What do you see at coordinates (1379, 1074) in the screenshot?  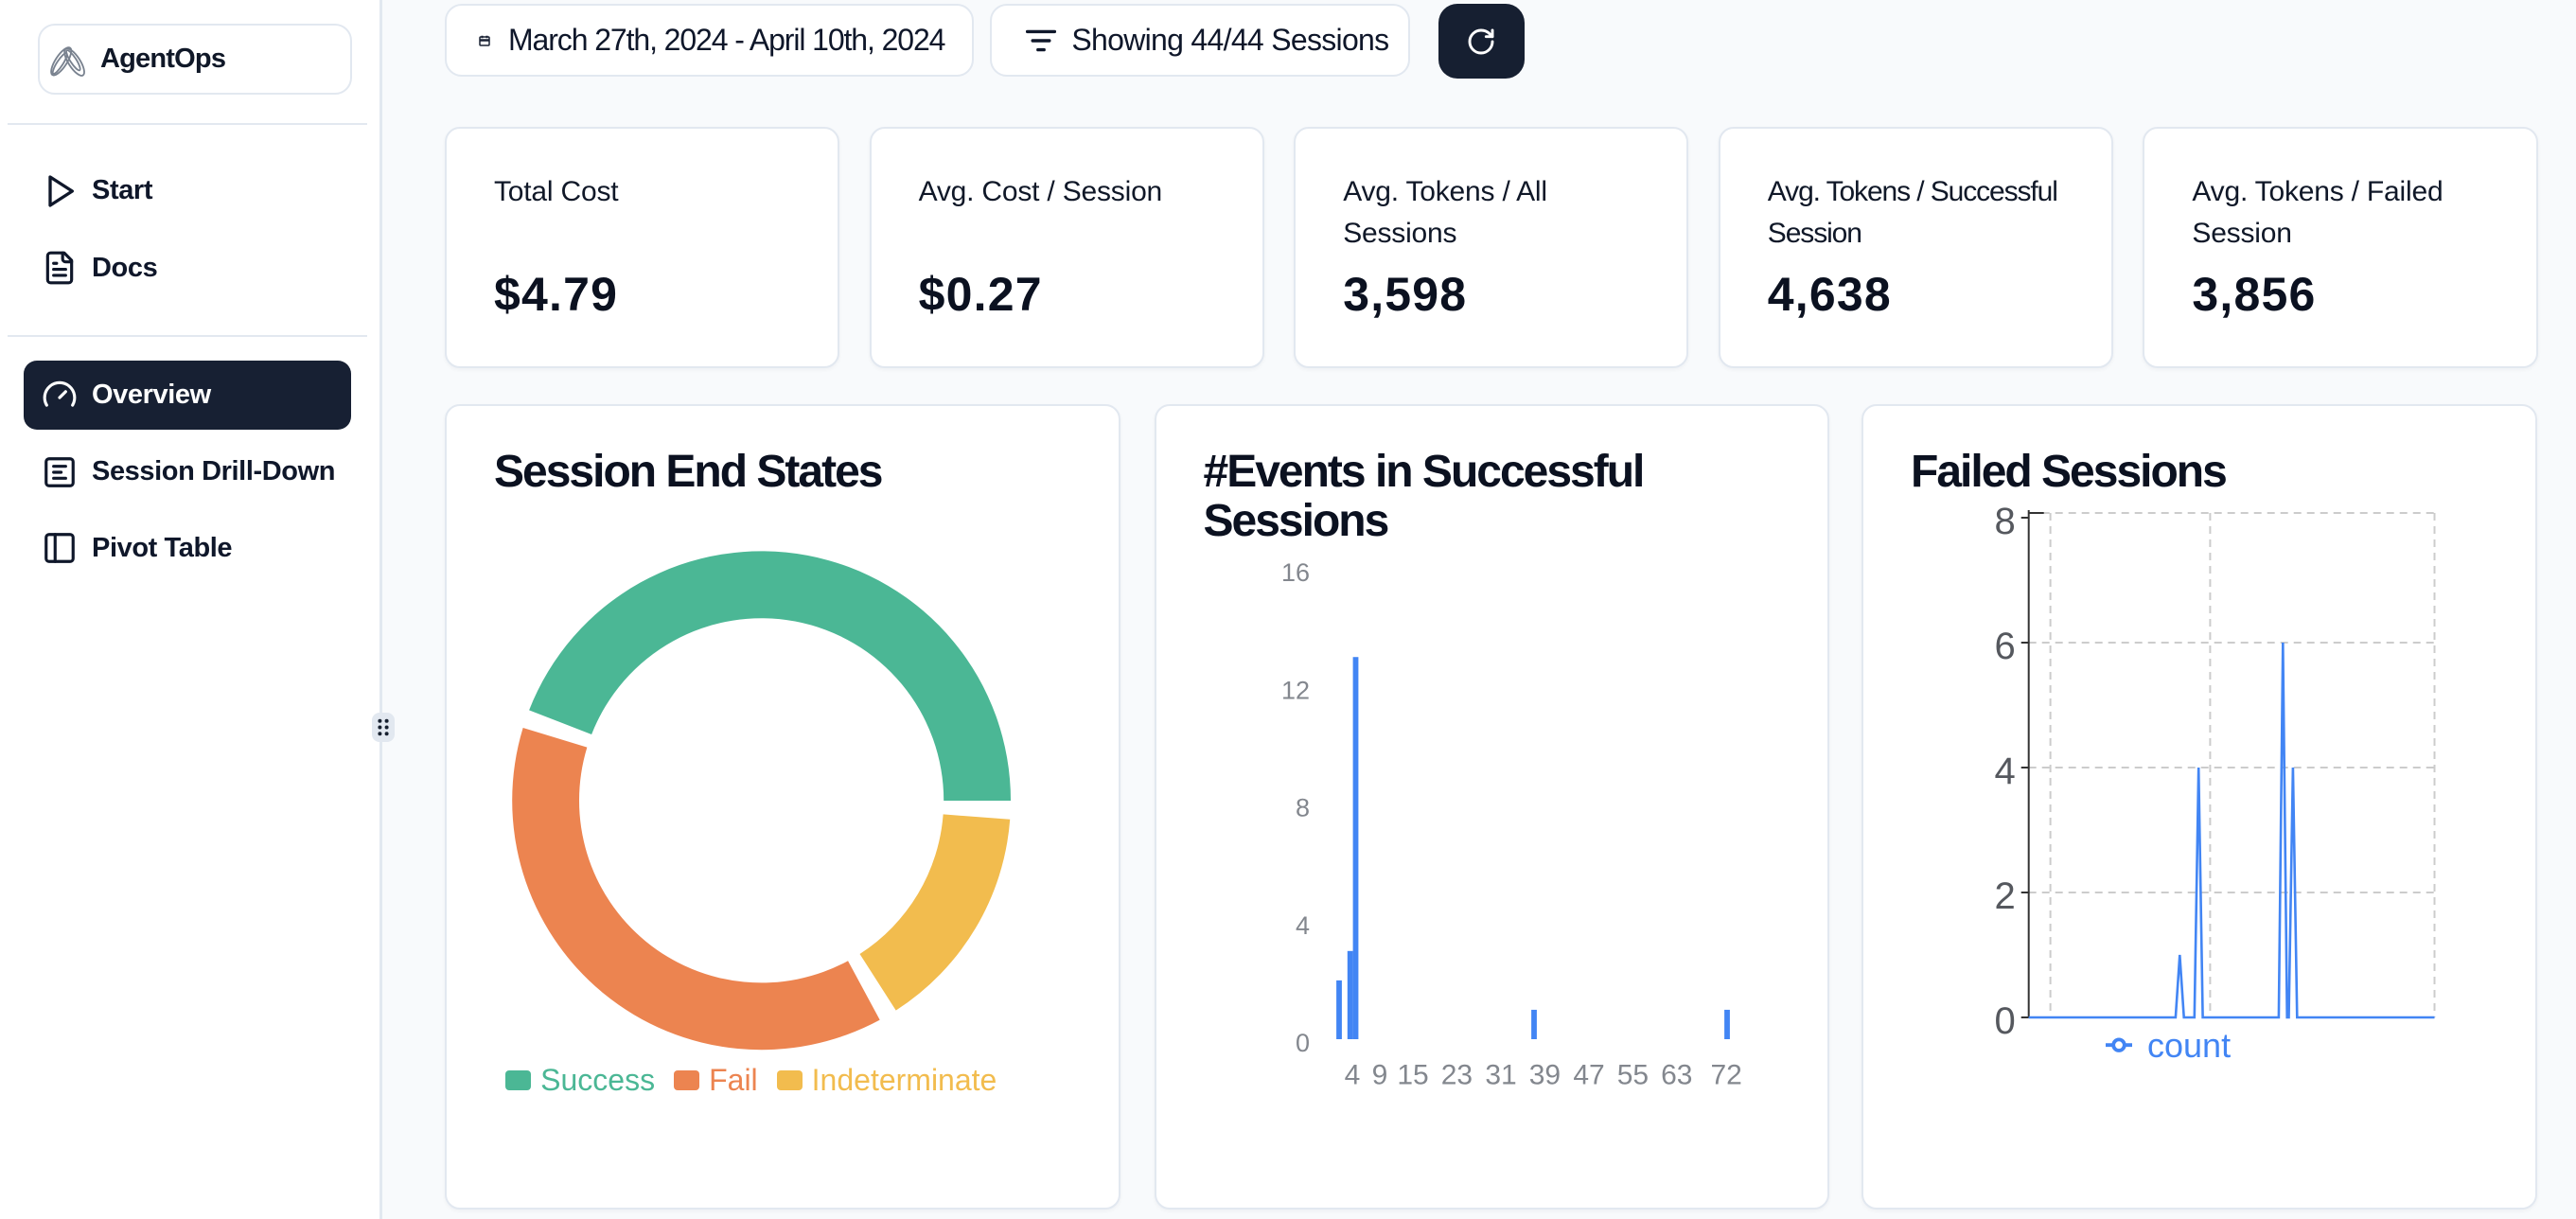 I see `svg-text: 9` at bounding box center [1379, 1074].